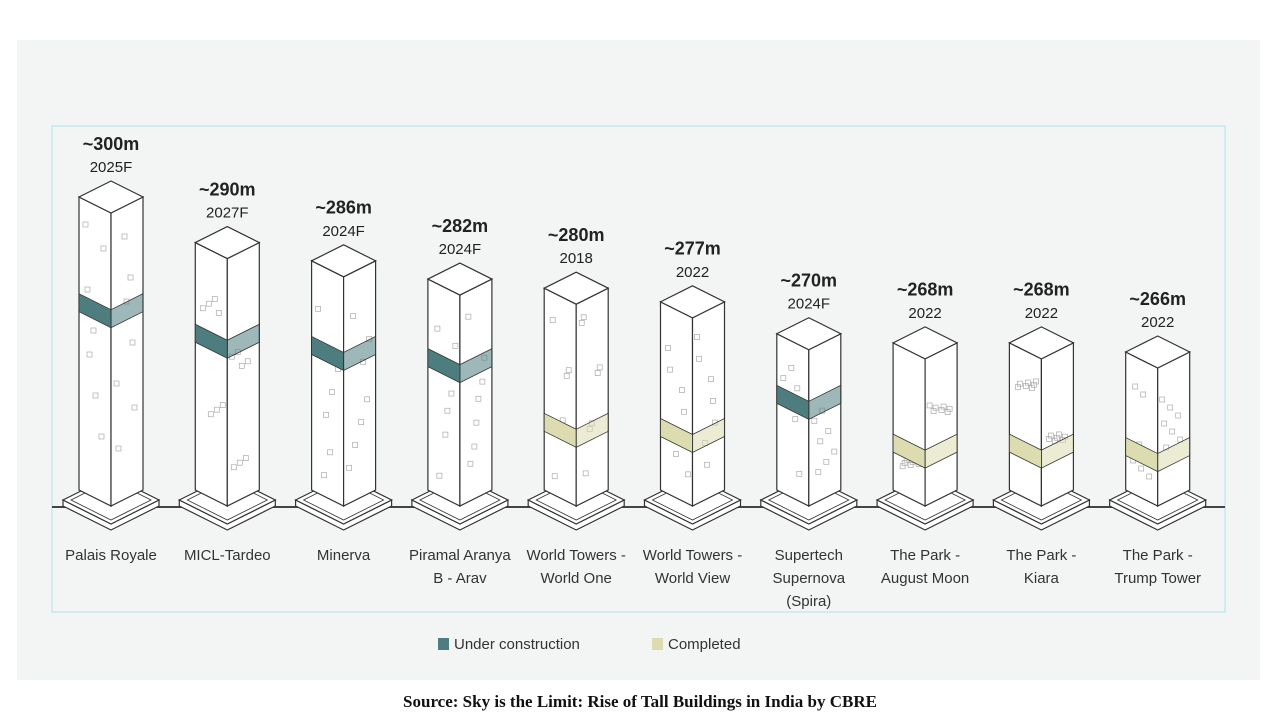 This screenshot has height=720, width=1280. What do you see at coordinates (1158, 555) in the screenshot?
I see `category-label: The Park -` at bounding box center [1158, 555].